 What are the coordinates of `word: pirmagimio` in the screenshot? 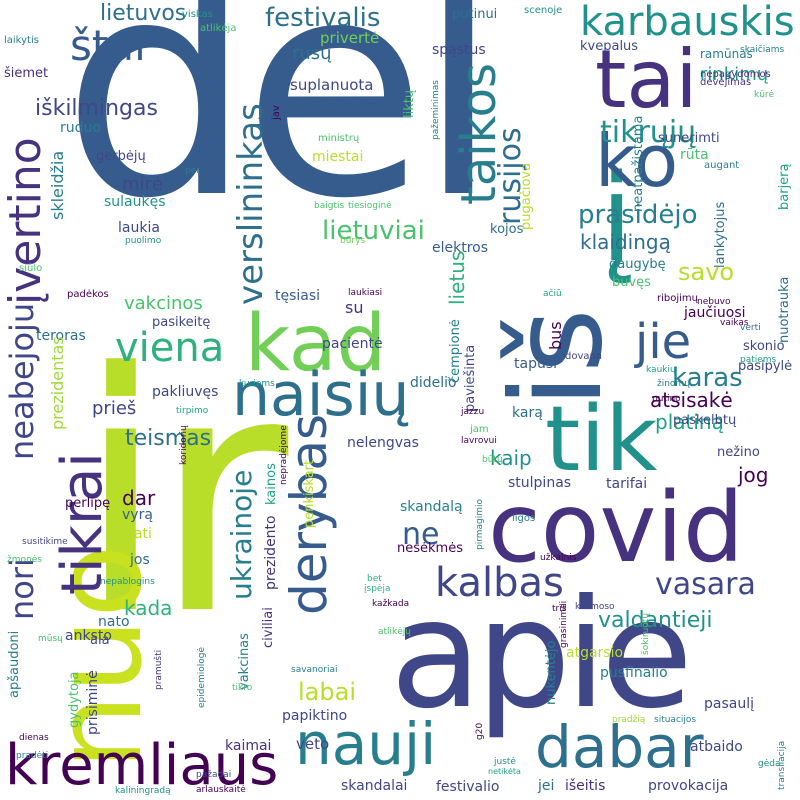 It's located at (480, 524).